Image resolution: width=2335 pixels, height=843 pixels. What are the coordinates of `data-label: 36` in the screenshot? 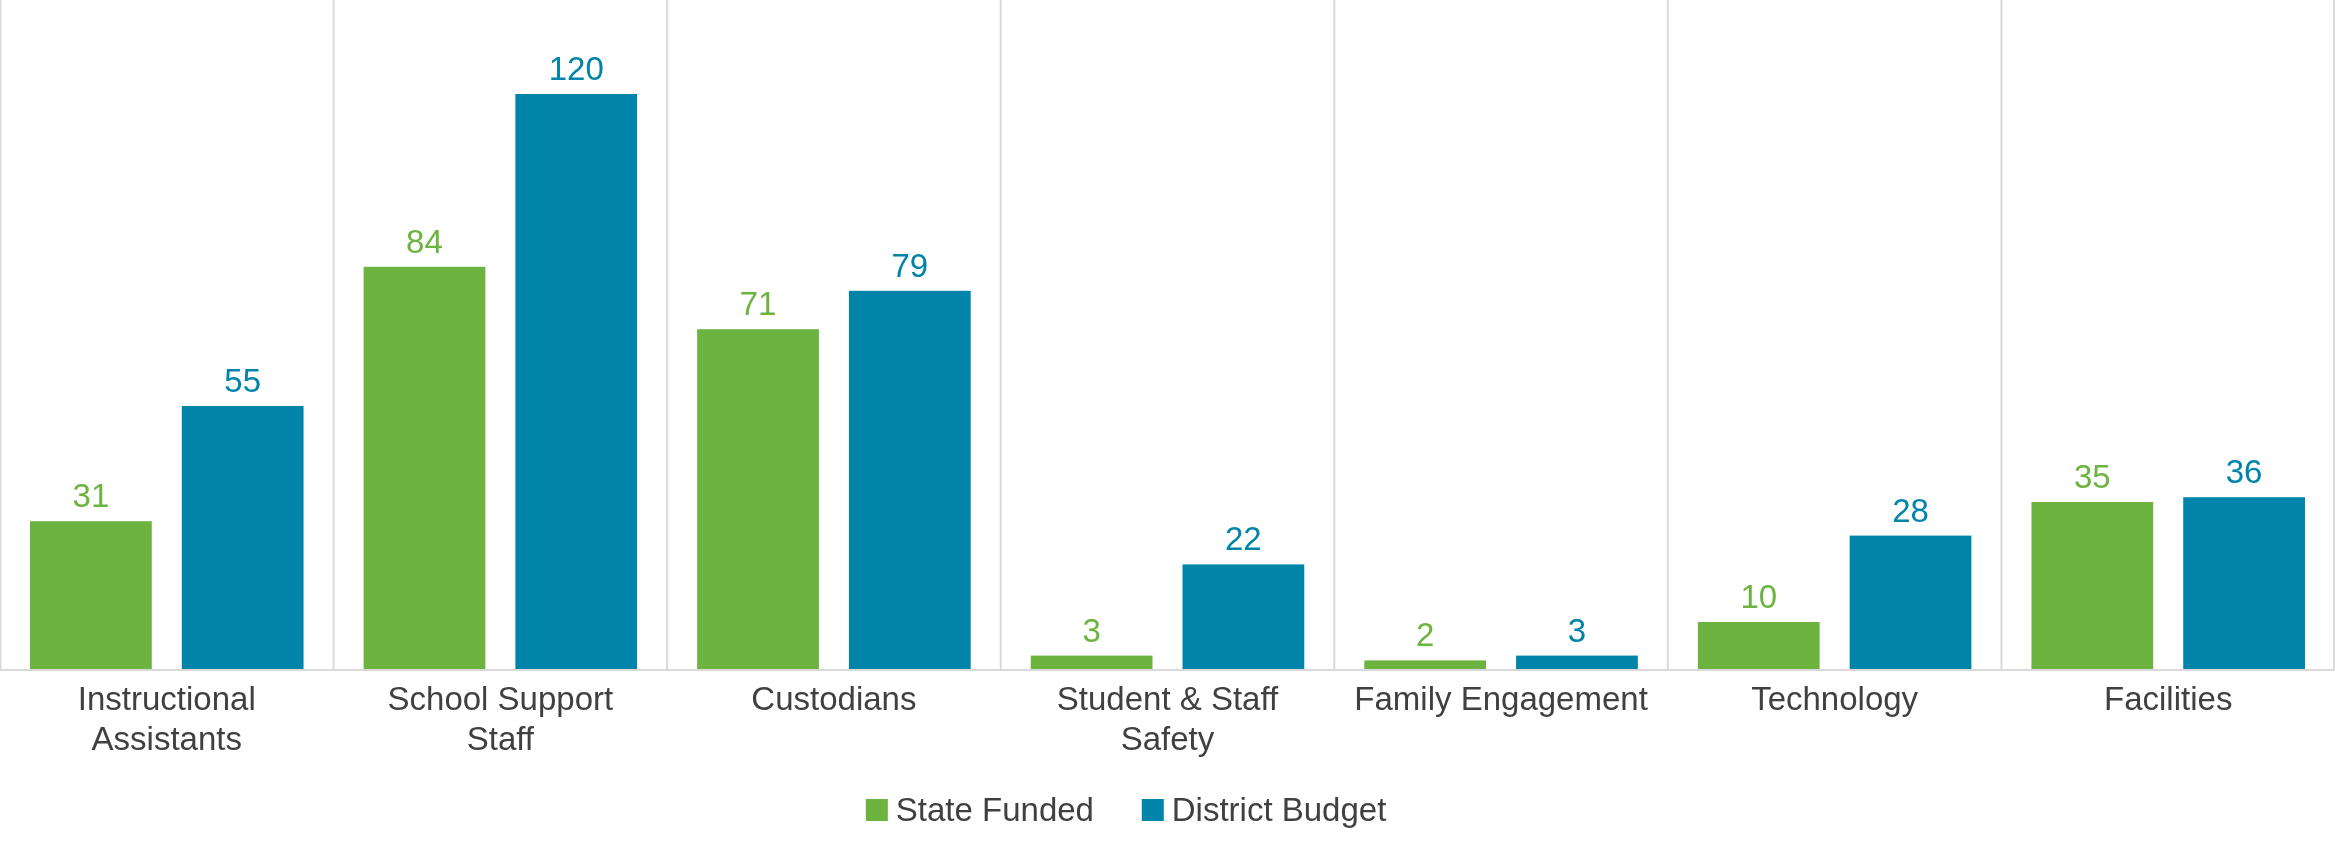 It's located at (2244, 472).